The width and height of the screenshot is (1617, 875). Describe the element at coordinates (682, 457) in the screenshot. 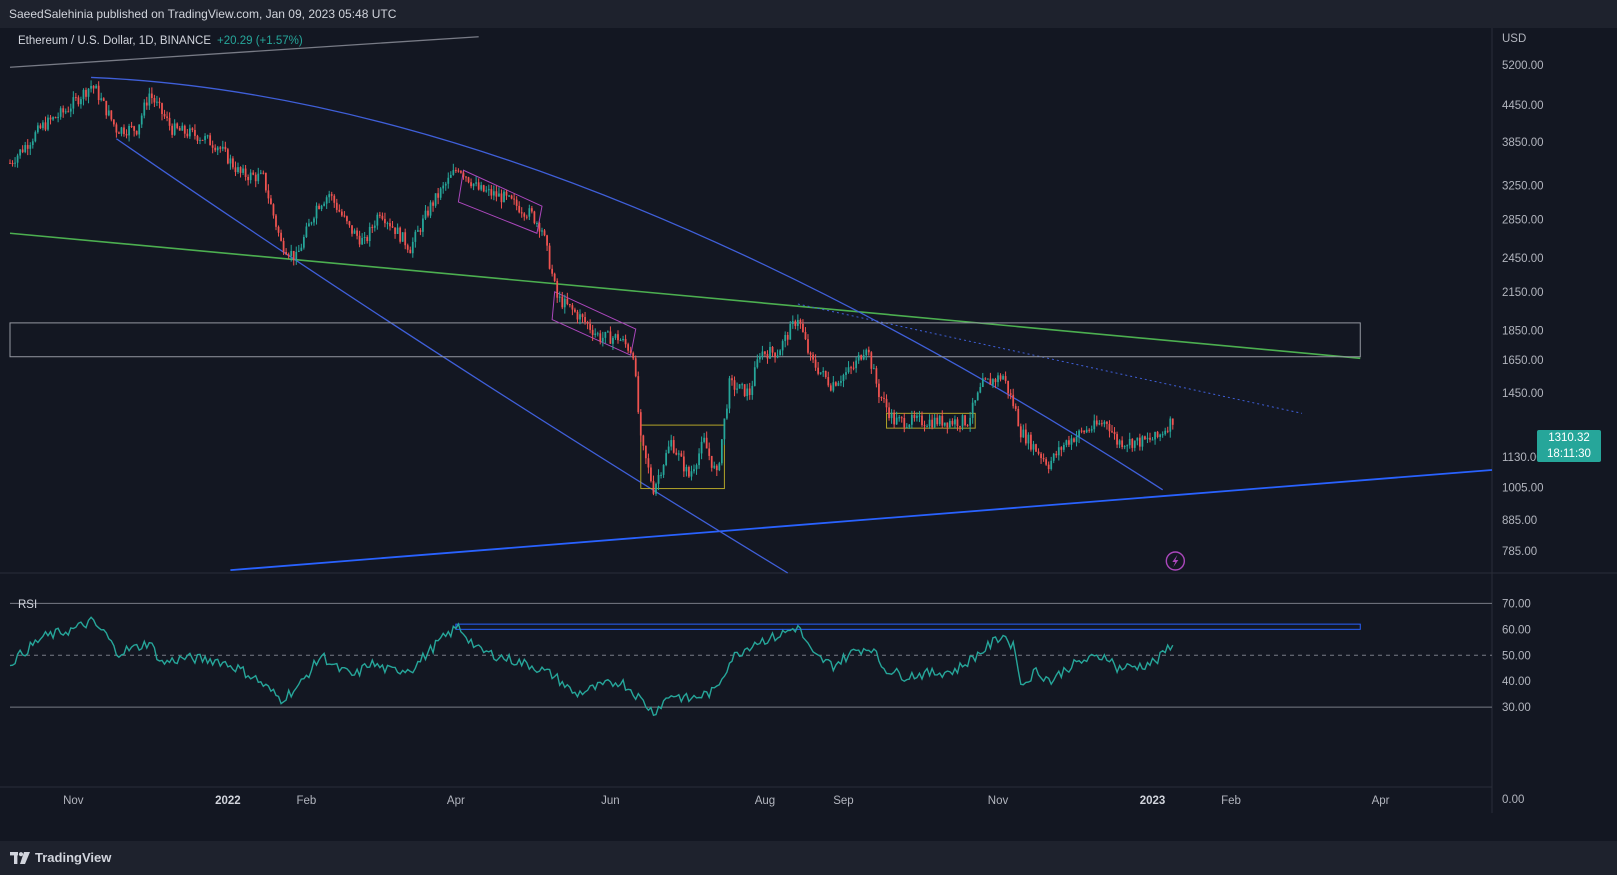

I see `consolidation-box-june` at that location.